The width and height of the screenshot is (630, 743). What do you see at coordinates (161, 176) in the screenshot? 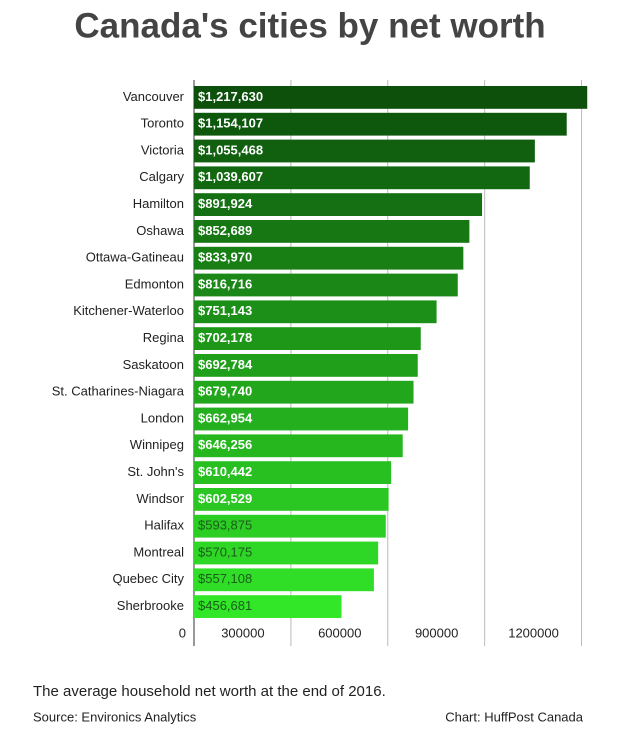
I see `y-tick-label: Calgary` at bounding box center [161, 176].